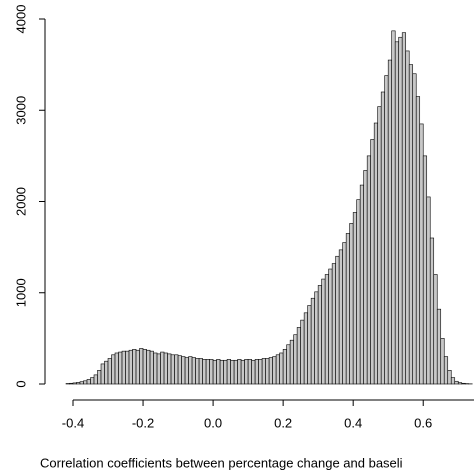 The image size is (474, 474). Describe the element at coordinates (423, 422) in the screenshot. I see `x-tick-label: 0.6` at that location.